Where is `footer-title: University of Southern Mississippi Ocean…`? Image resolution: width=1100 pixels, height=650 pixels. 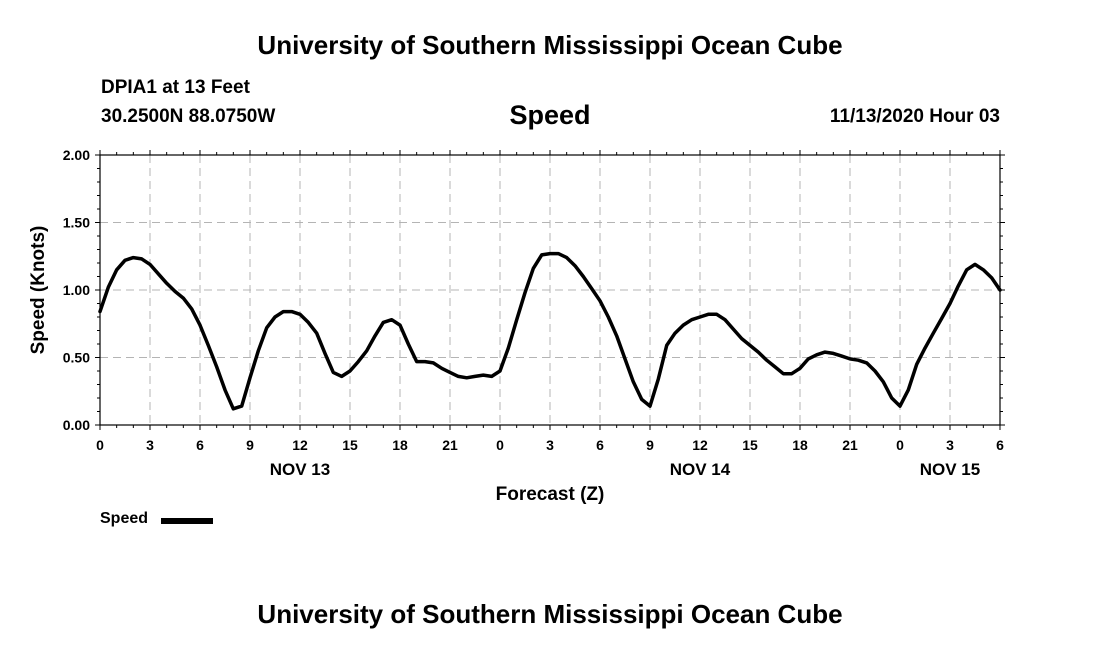 footer-title: University of Southern Mississippi Ocean… is located at coordinates (550, 614).